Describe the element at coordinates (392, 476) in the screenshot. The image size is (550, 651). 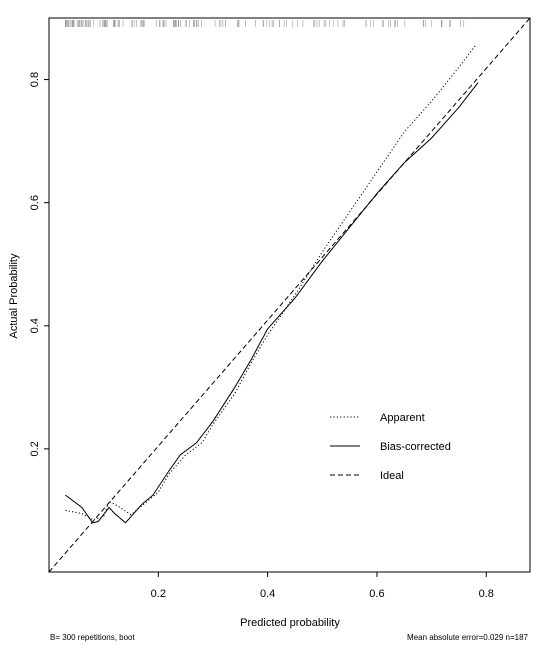
I see `legend-label: Ideal` at that location.